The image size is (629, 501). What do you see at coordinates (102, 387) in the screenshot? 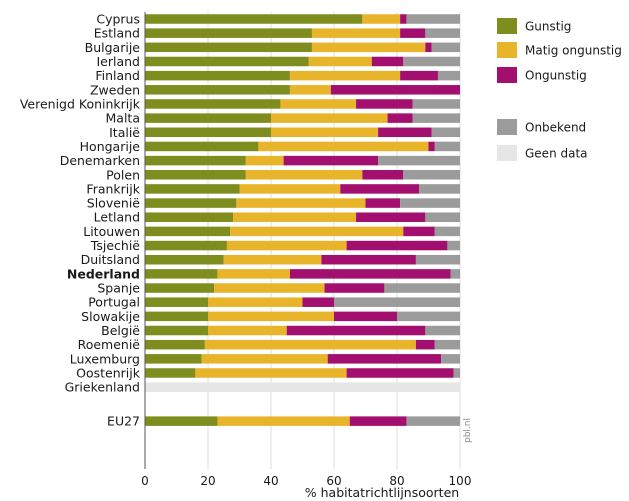
I see `category-label: Griekenland` at bounding box center [102, 387].